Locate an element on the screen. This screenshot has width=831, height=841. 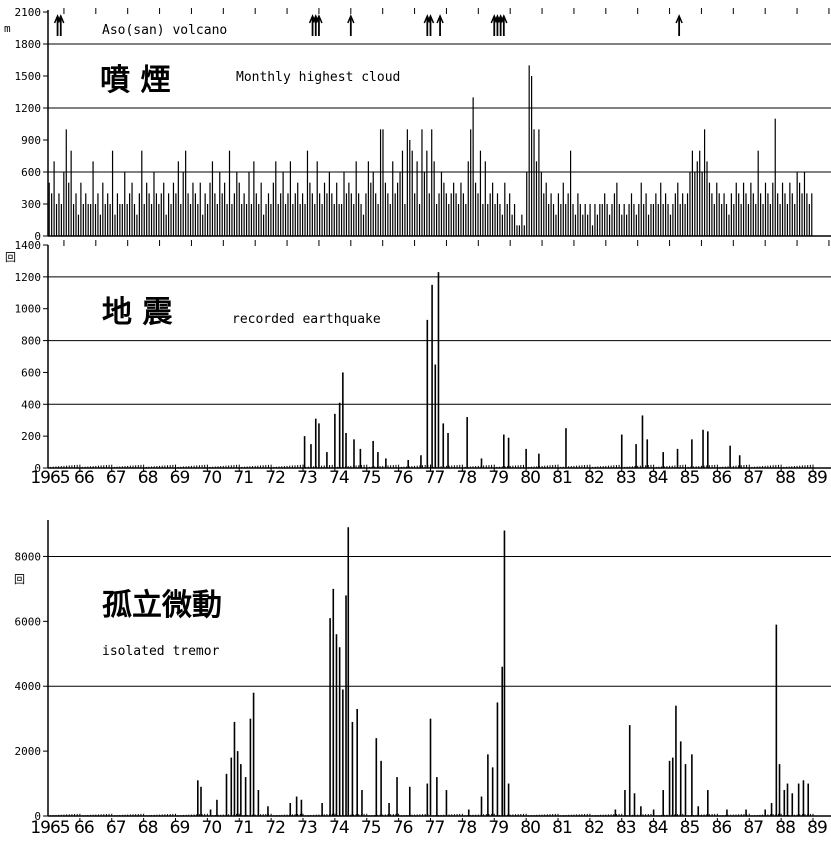
cloud-ytick-label: 600 is located at coordinates (31, 172).